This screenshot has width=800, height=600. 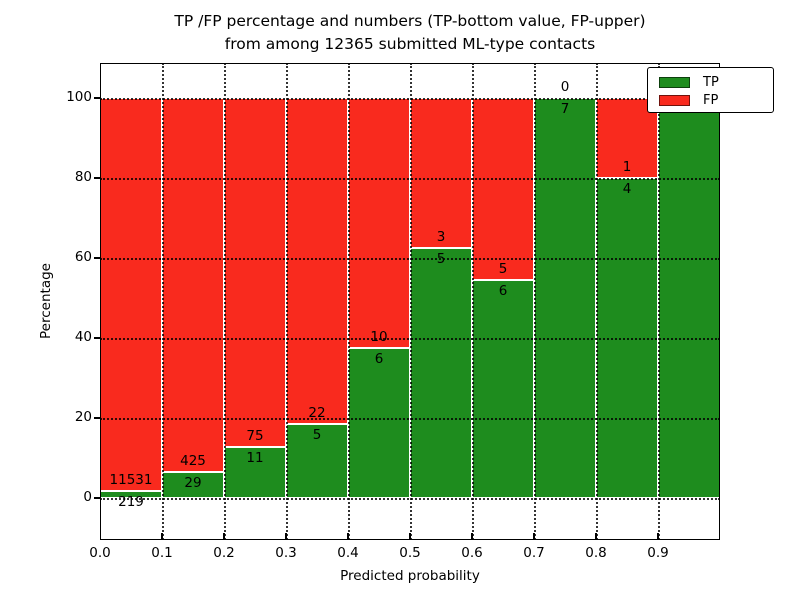 I want to click on y-tick-label: 60, so click(x=83, y=257).